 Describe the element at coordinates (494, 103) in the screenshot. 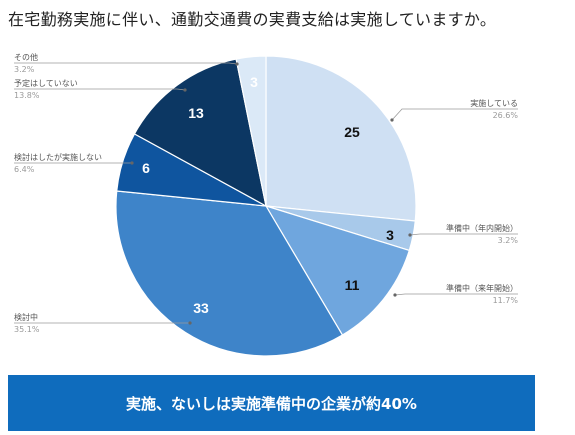

I see `slice-label-implemented: 実施している` at that location.